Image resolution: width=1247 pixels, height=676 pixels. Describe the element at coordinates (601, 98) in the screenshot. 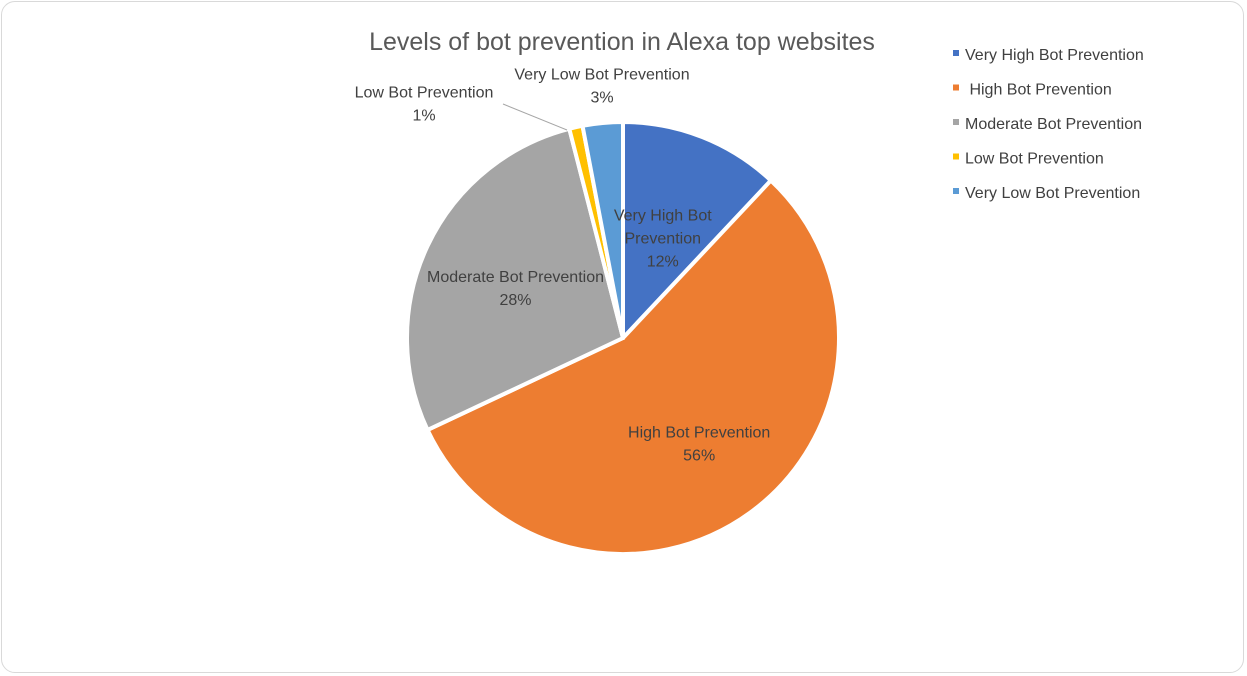

I see `data-label-very-low-bot-prevention-value: 3%` at that location.